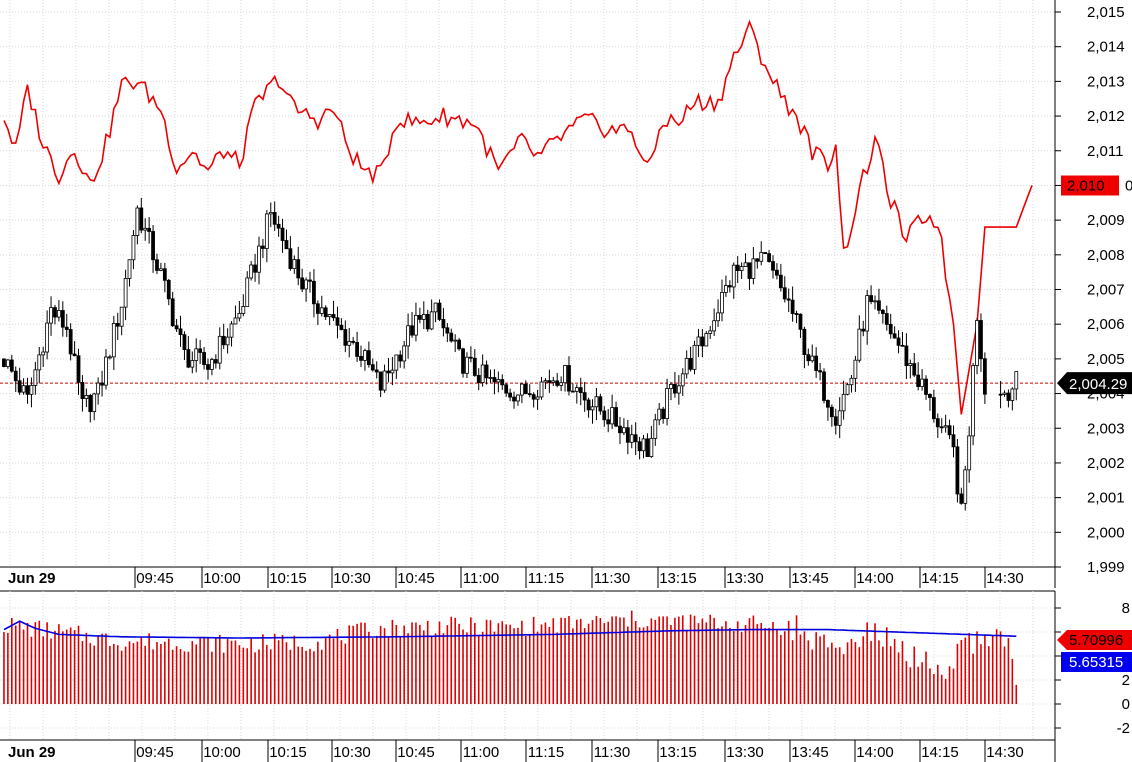  Describe the element at coordinates (546, 578) in the screenshot. I see `time-tick-label: 11:15` at that location.